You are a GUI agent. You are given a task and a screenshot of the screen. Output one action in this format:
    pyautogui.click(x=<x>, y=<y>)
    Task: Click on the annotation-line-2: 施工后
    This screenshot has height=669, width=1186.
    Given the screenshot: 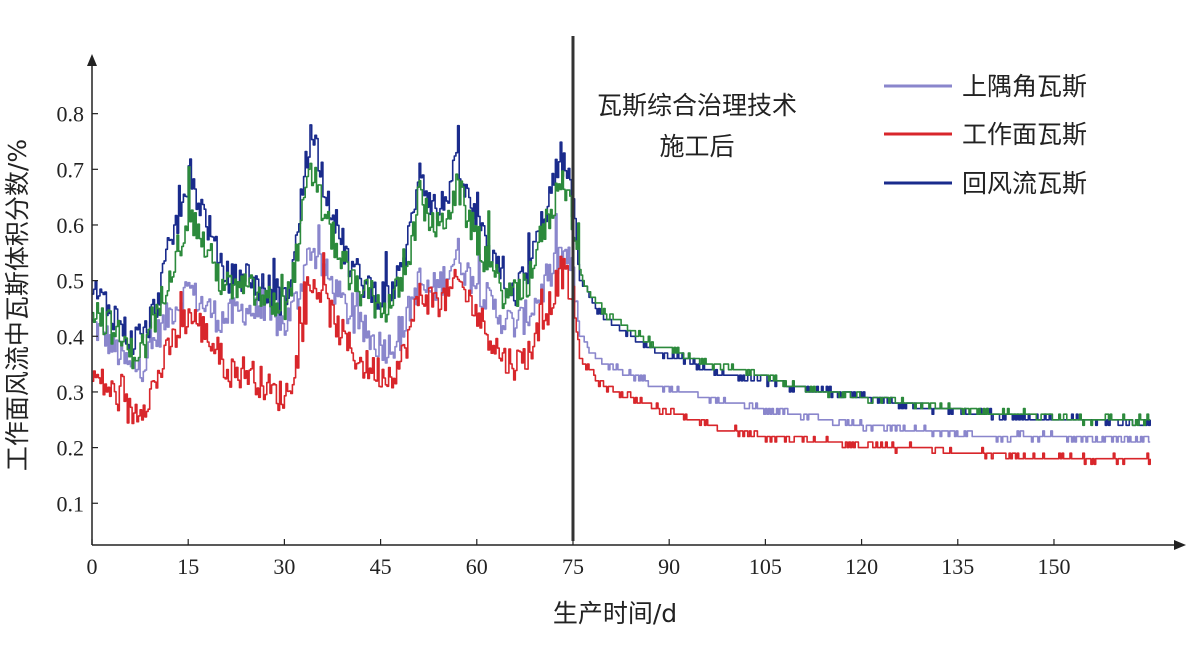 What is the action you would take?
    pyautogui.click(x=696, y=146)
    